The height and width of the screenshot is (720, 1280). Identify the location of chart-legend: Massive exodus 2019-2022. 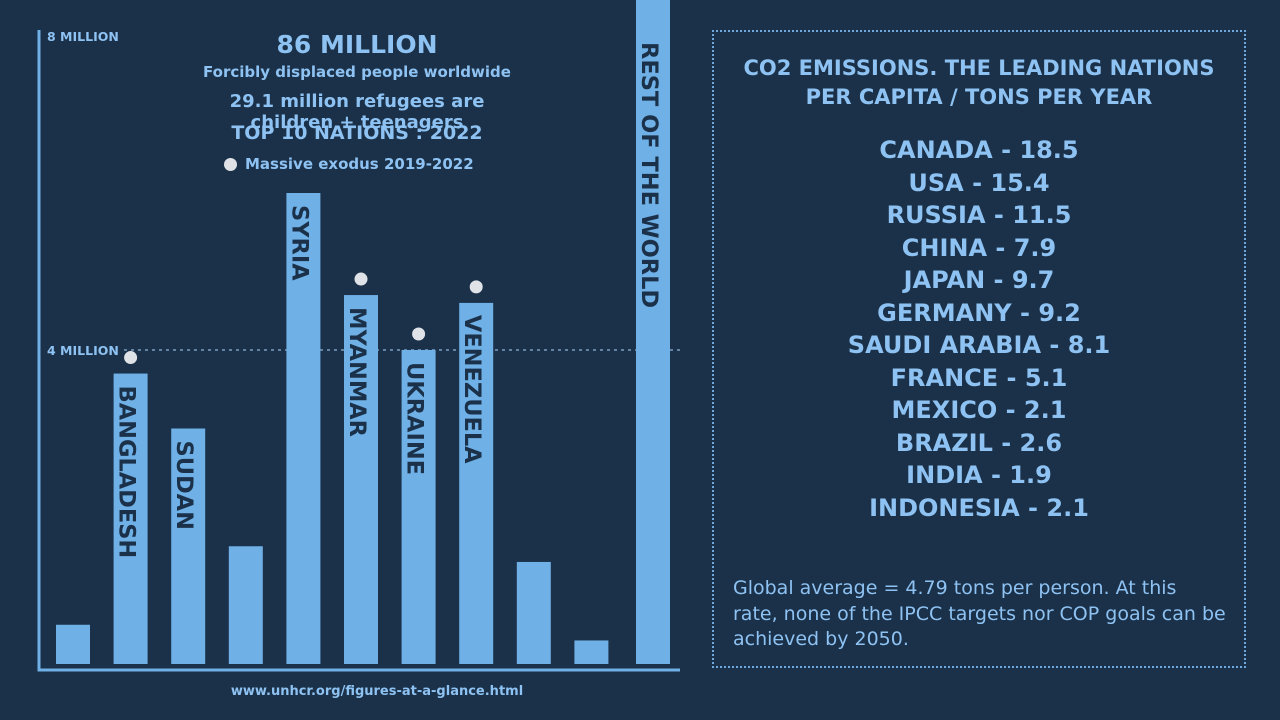
(349, 164).